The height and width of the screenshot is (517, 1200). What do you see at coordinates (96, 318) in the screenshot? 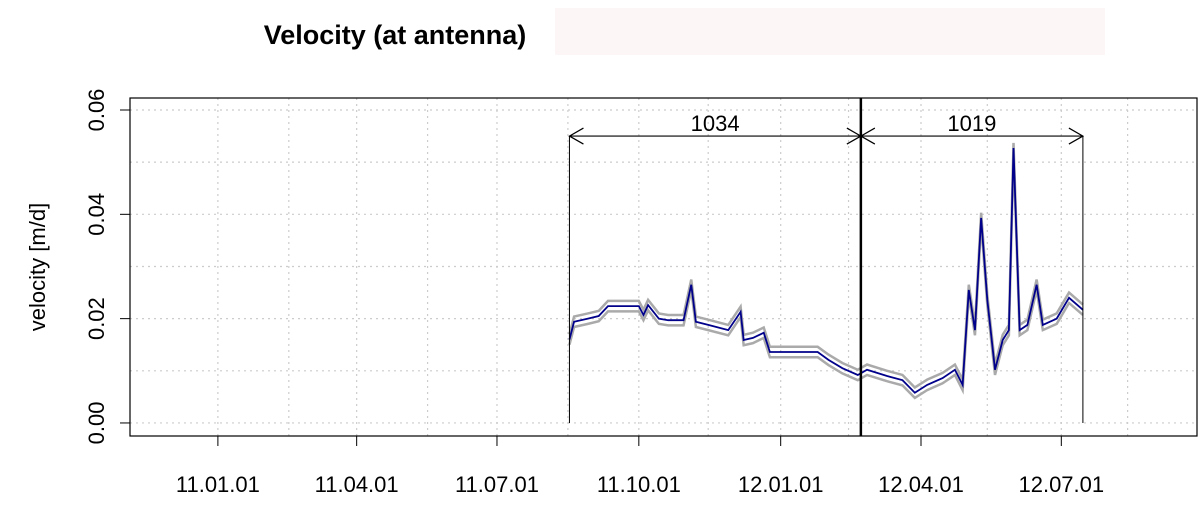
I see `y-tick-label: 0.02` at bounding box center [96, 318].